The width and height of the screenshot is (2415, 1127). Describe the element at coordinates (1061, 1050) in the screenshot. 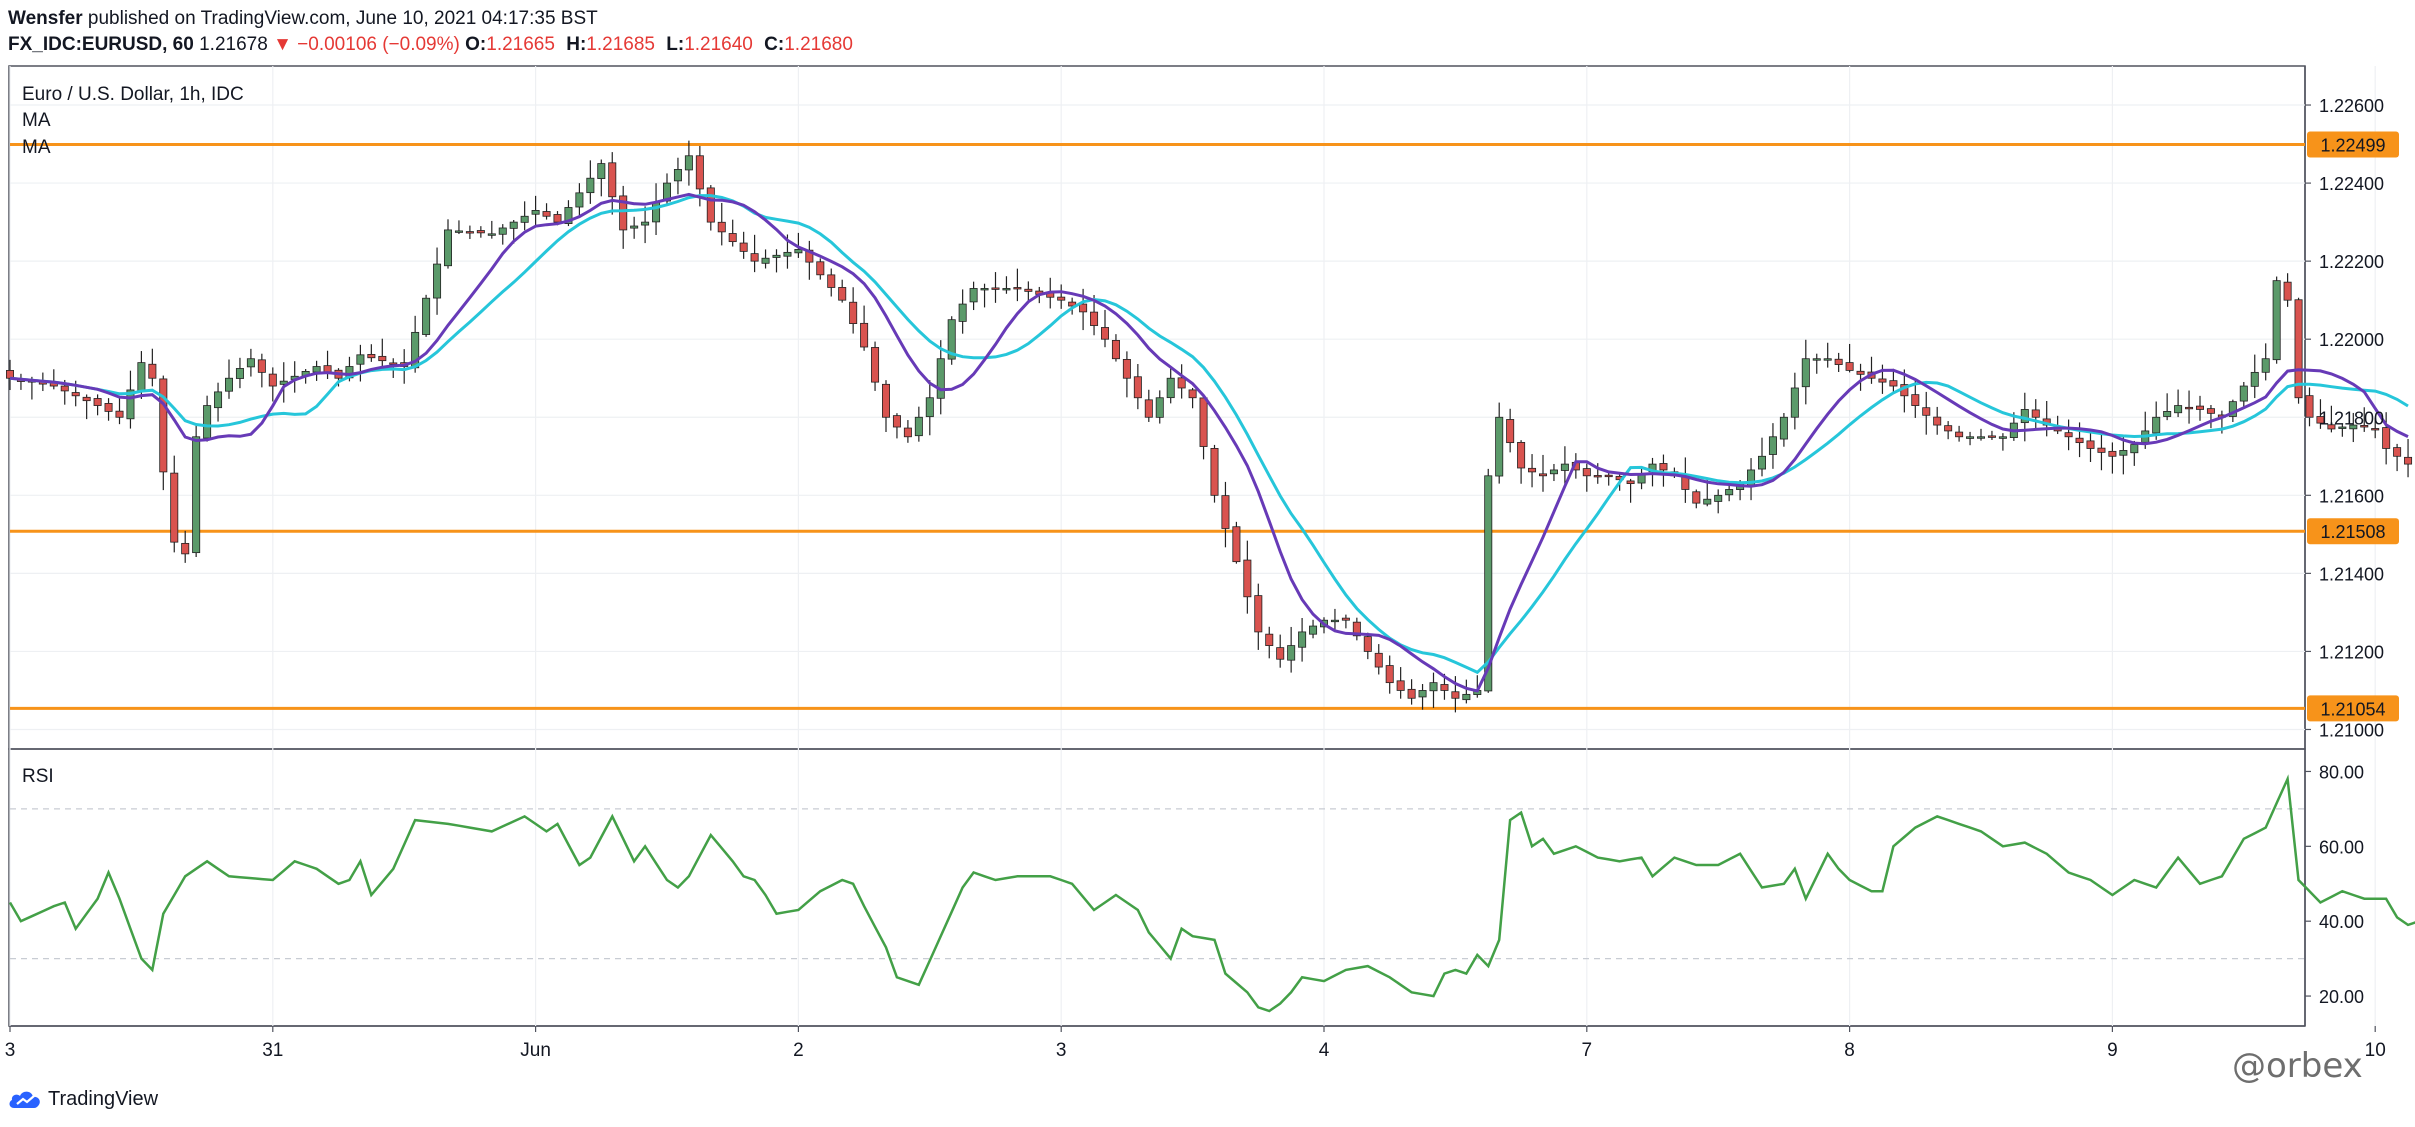

I see `time-tick-label: 3` at that location.